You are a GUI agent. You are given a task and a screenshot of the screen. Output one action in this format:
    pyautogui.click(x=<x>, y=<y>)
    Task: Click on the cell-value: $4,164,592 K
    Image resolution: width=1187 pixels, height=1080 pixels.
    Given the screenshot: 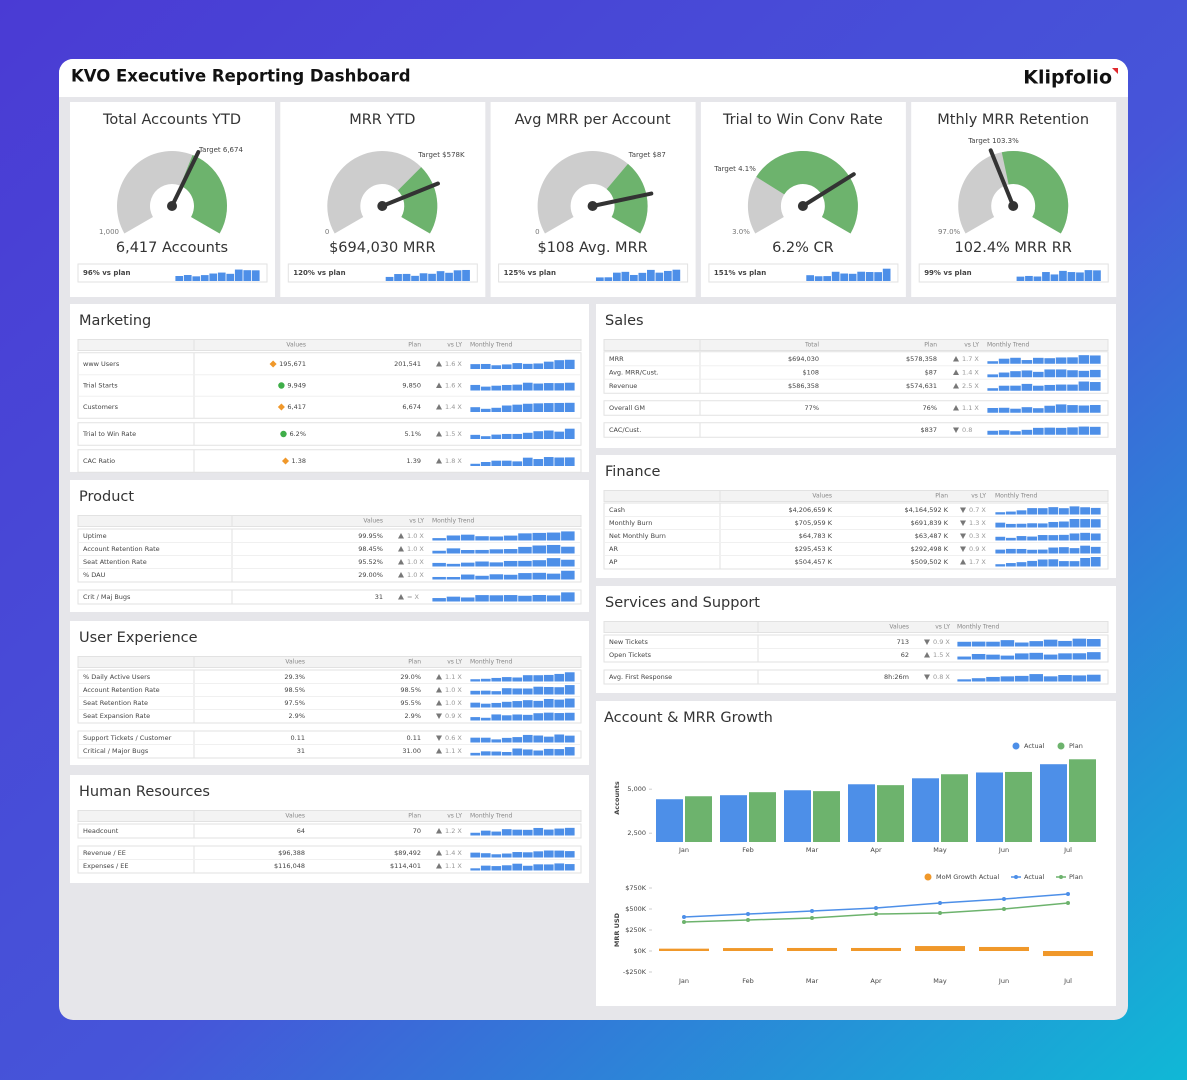 What is the action you would take?
    pyautogui.click(x=926, y=510)
    